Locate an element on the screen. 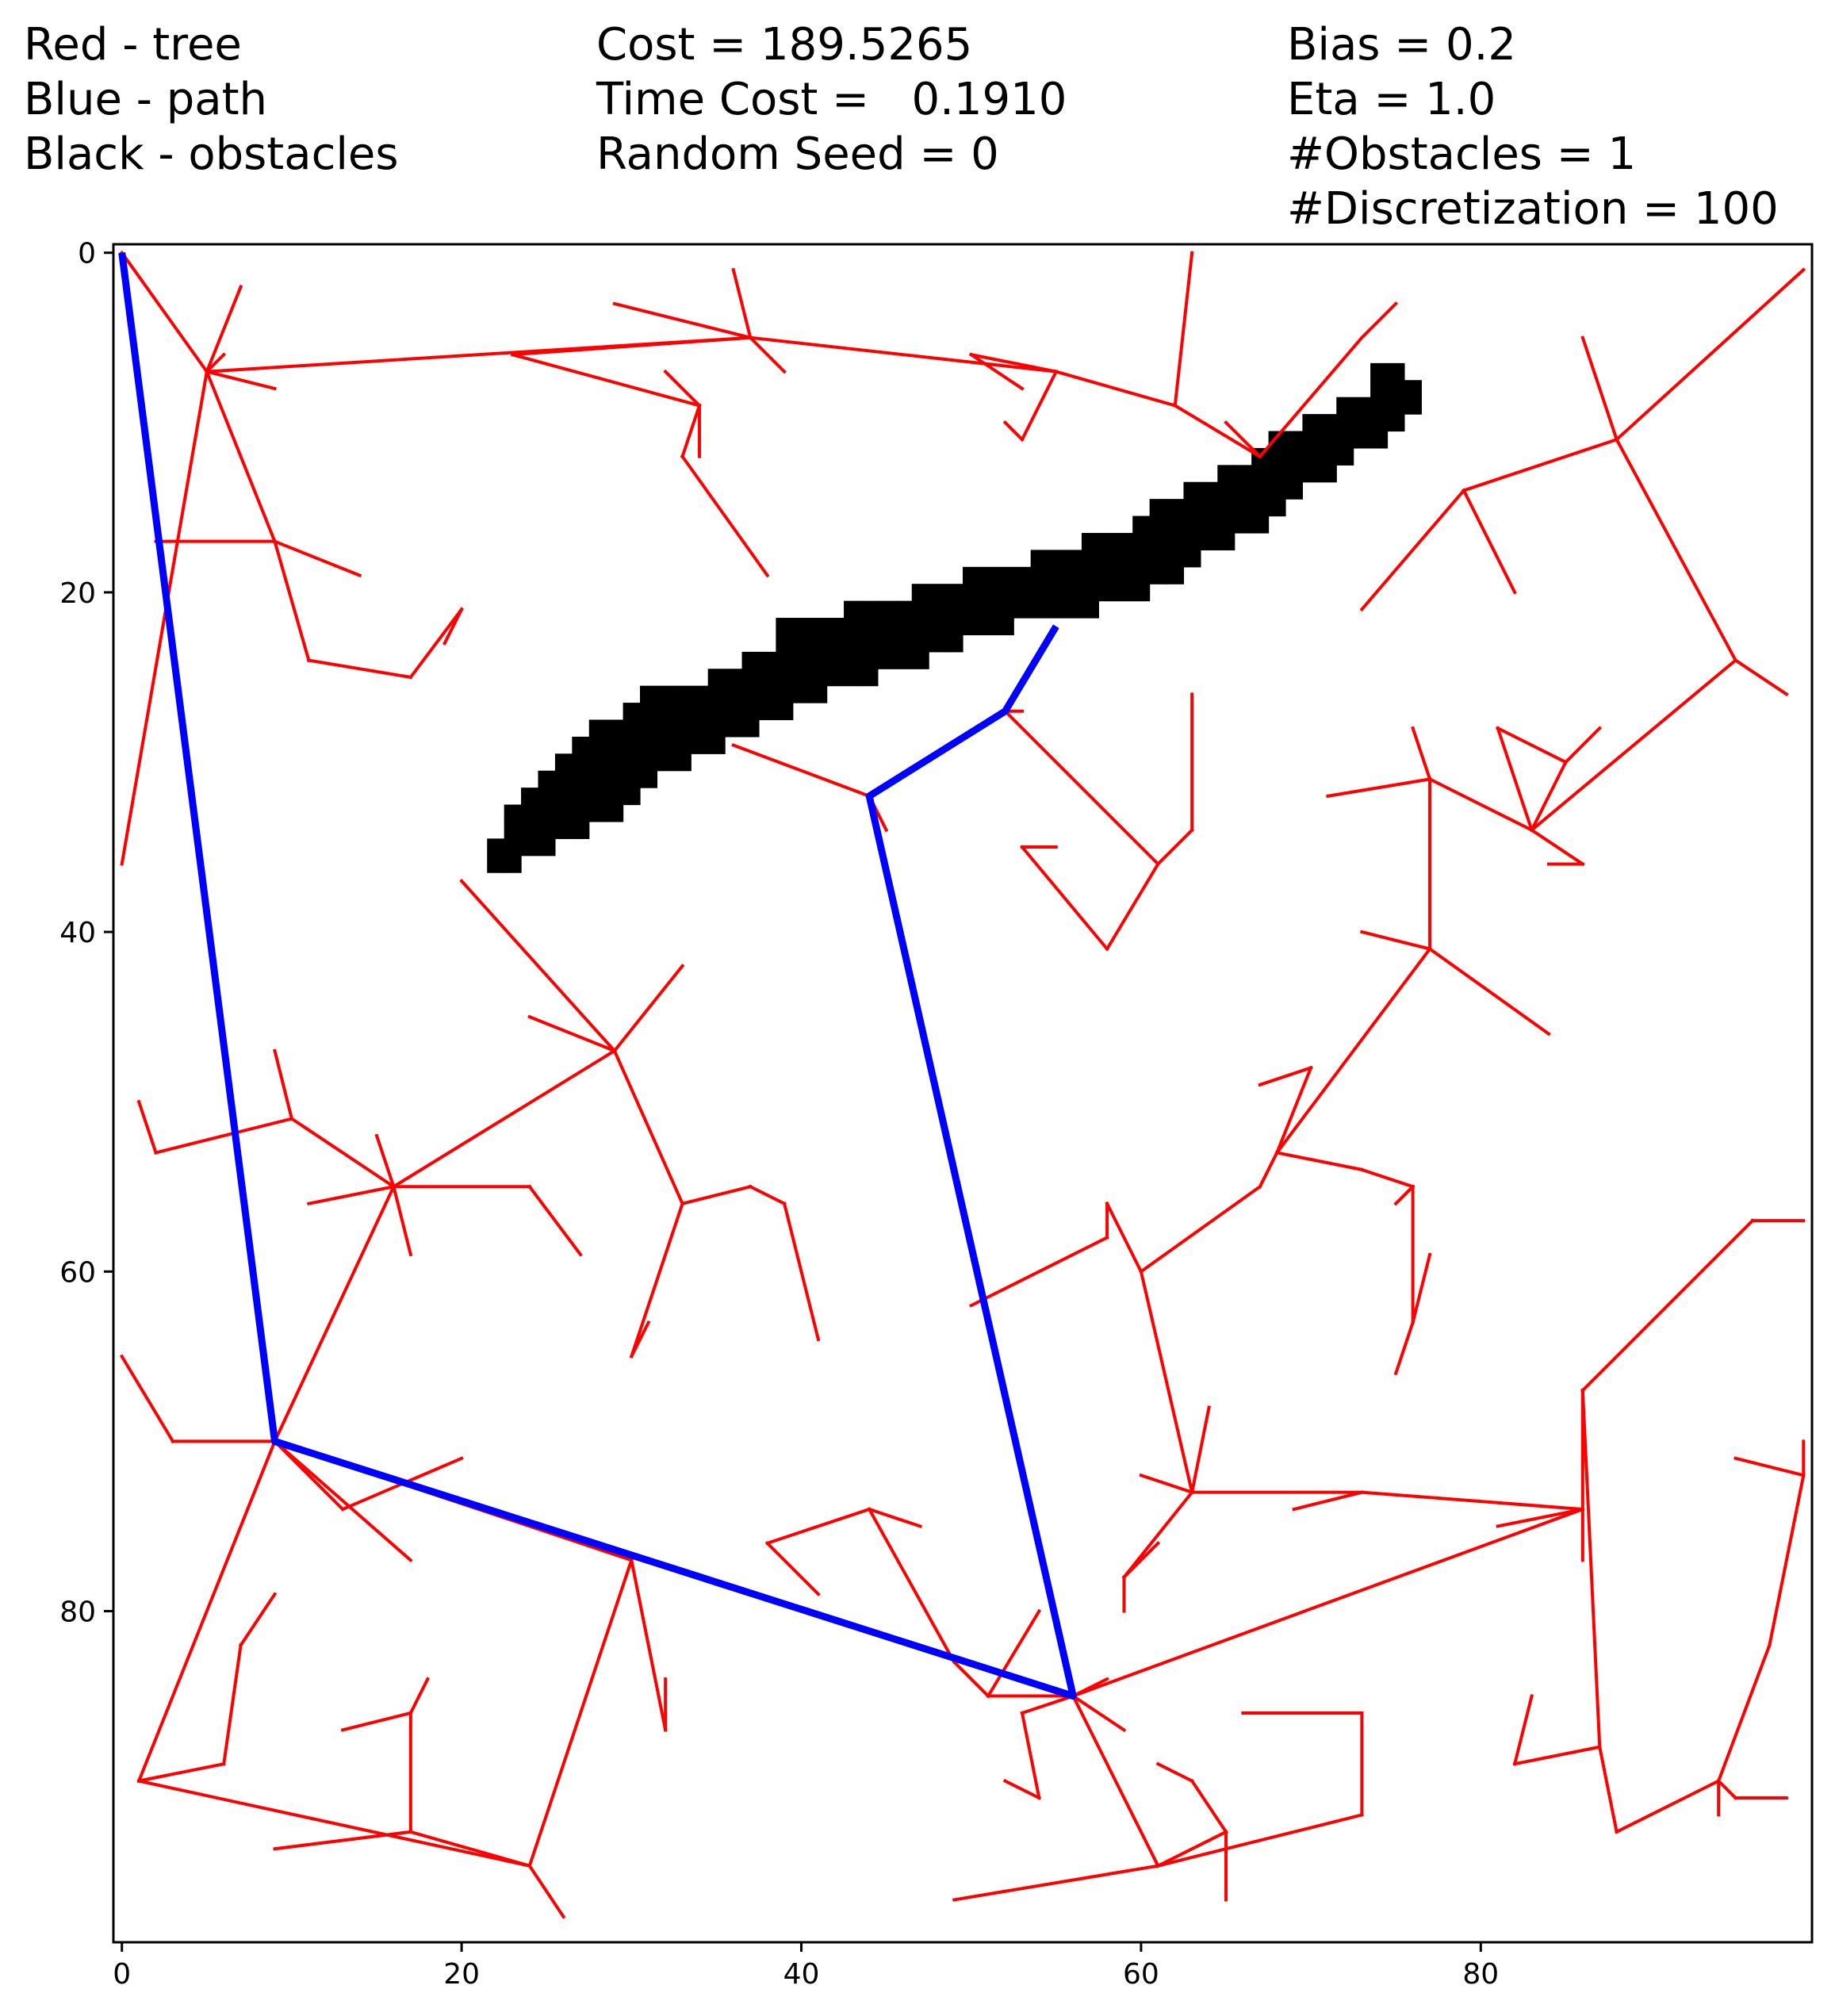  cost-label: Cost = 189.5265 is located at coordinates (784, 45).